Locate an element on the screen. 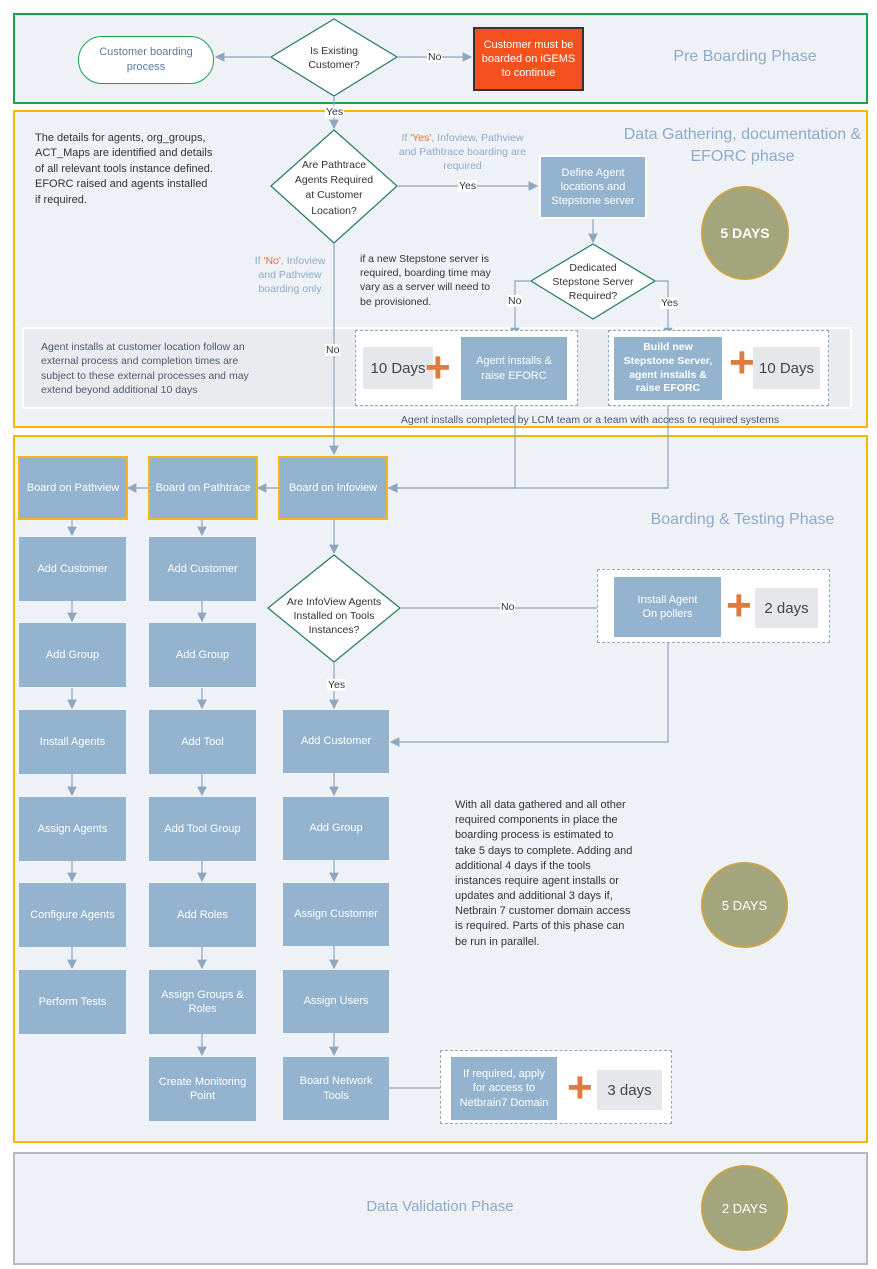  pathtrace-step: Add Group is located at coordinates (202, 655).